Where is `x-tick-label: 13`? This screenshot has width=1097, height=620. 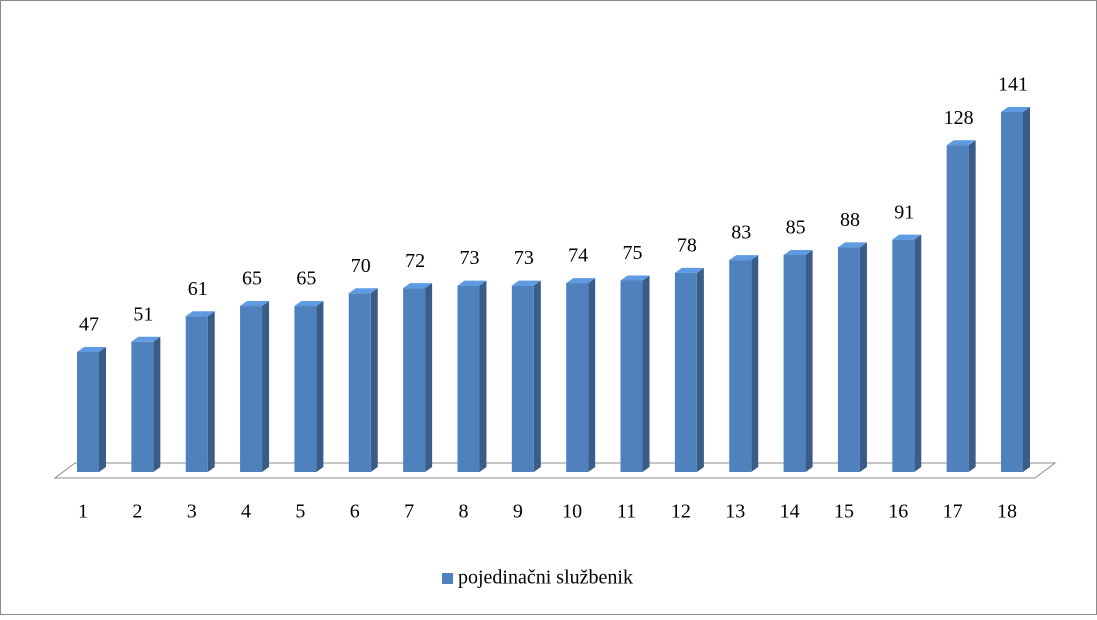
x-tick-label: 13 is located at coordinates (735, 512).